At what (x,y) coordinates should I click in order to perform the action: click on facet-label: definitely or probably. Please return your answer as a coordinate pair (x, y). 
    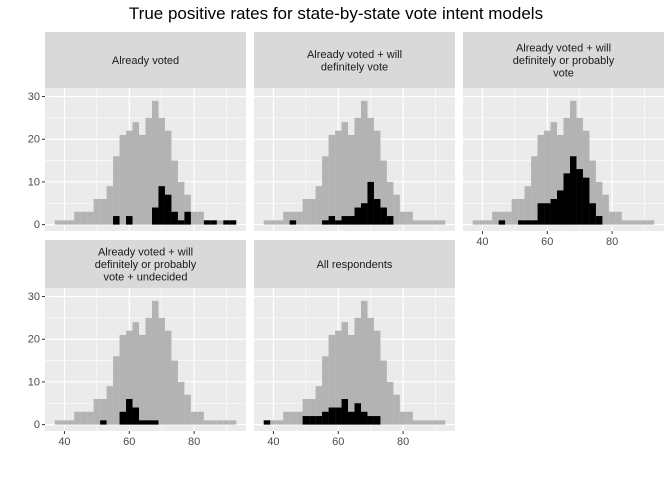
    Looking at the image, I should click on (146, 265).